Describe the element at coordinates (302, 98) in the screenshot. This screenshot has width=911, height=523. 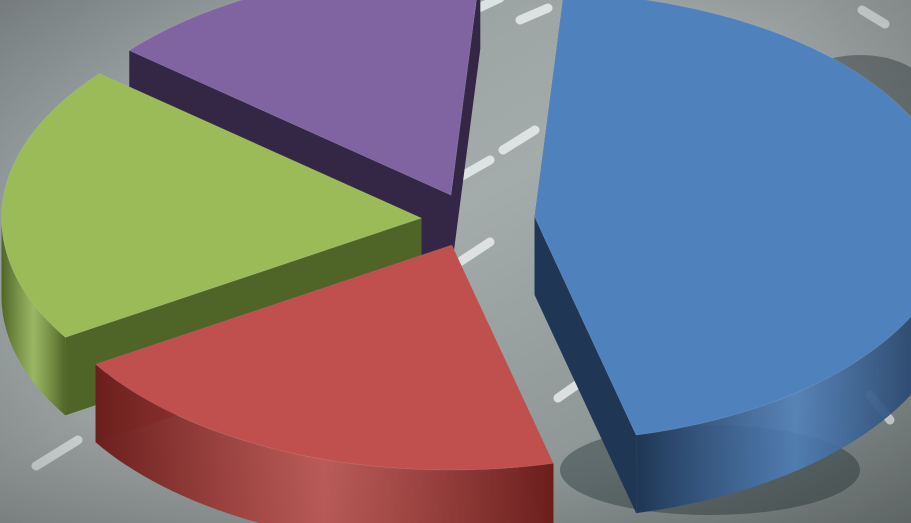
I see `slice-top-face` at that location.